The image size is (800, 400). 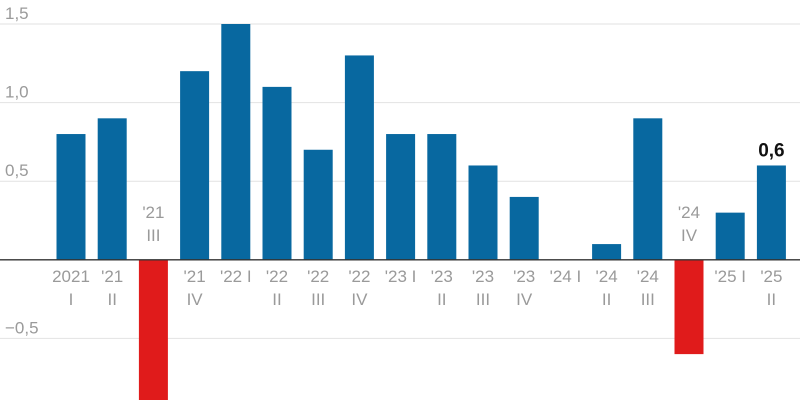 I want to click on x-tick-label: '22 I, so click(x=236, y=276).